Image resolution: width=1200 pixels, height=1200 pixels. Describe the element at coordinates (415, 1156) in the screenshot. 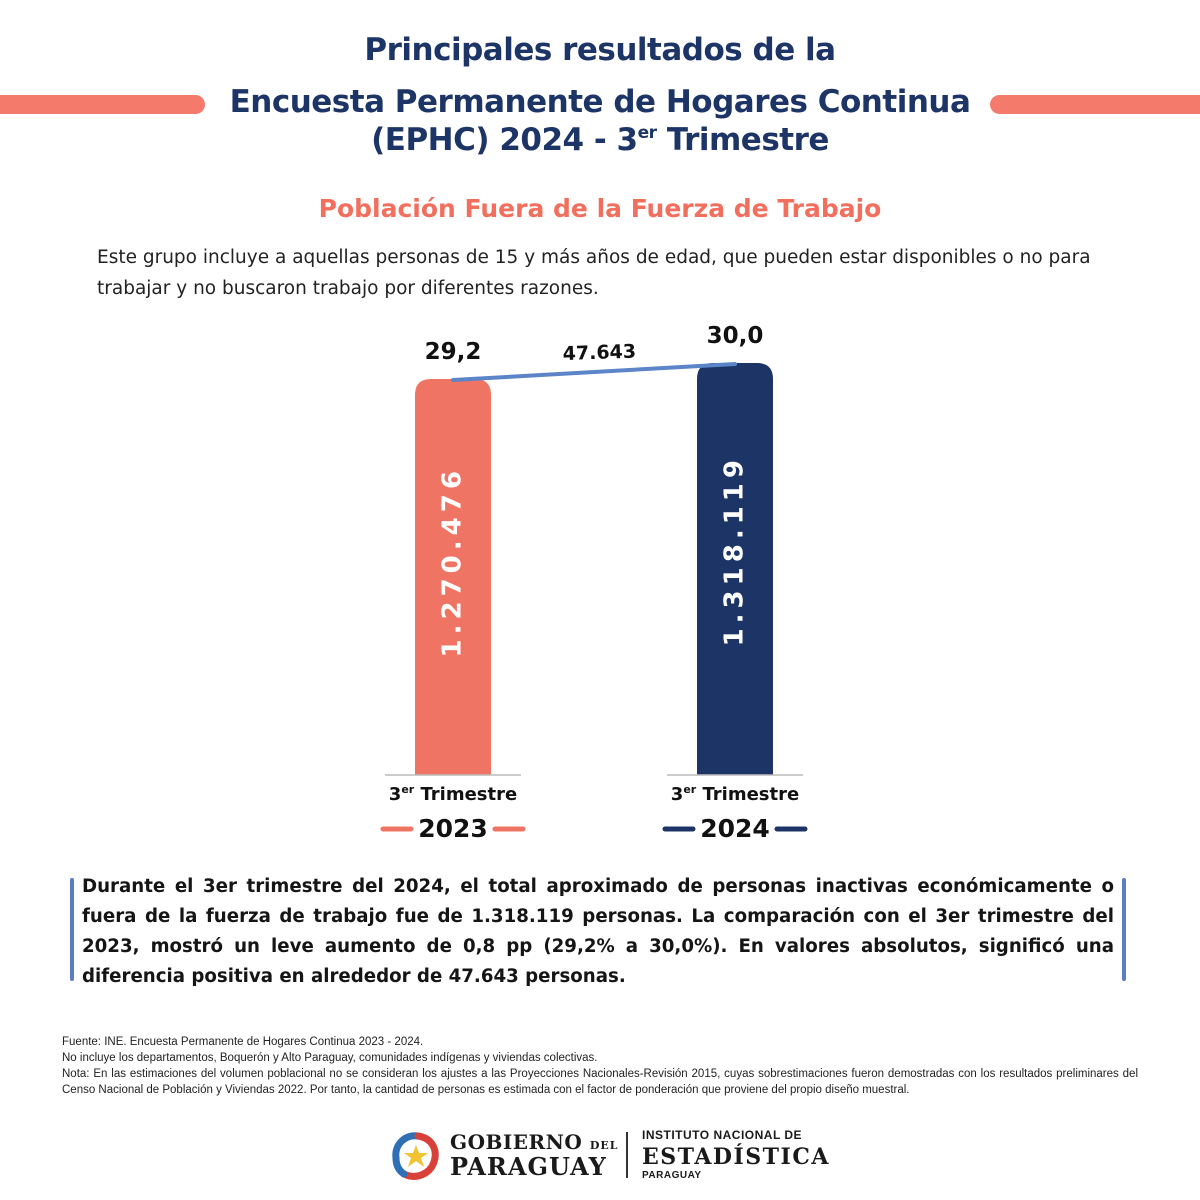

I see `paraguay-seal-icon` at that location.